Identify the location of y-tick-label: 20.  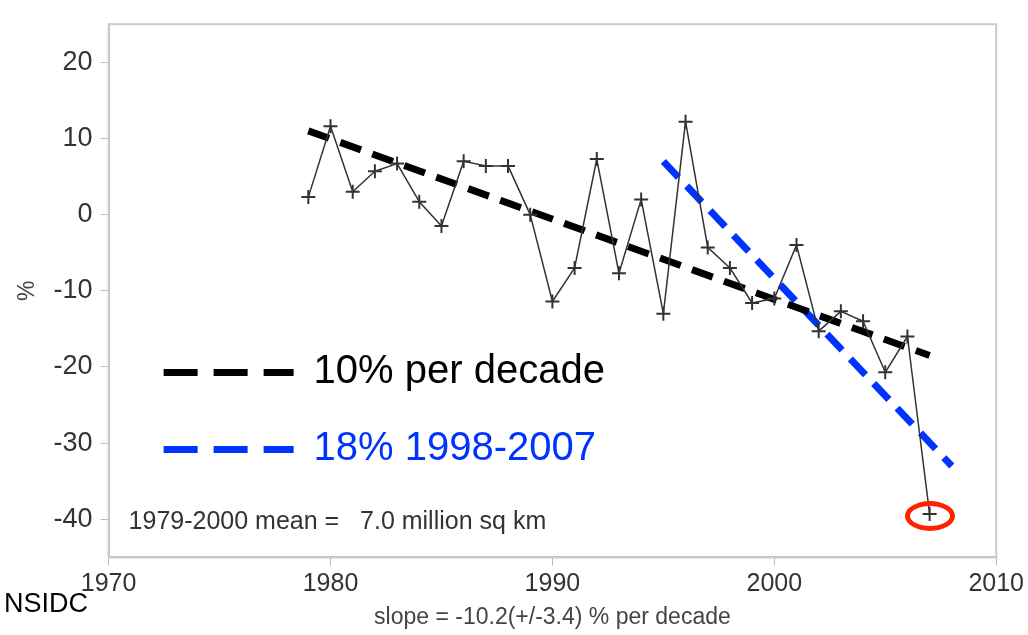
(77, 60).